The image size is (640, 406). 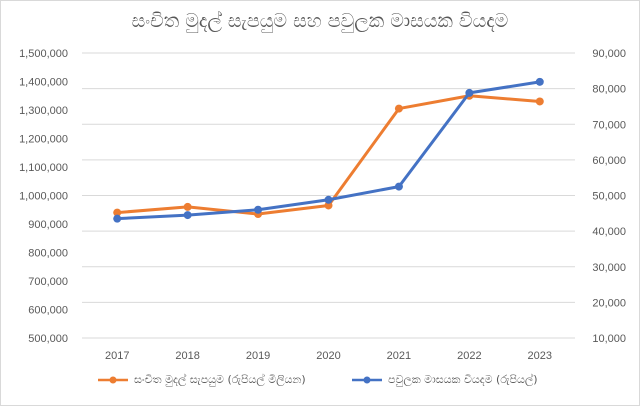 I want to click on y-left-tick-label: 1,300,000, so click(x=43, y=111).